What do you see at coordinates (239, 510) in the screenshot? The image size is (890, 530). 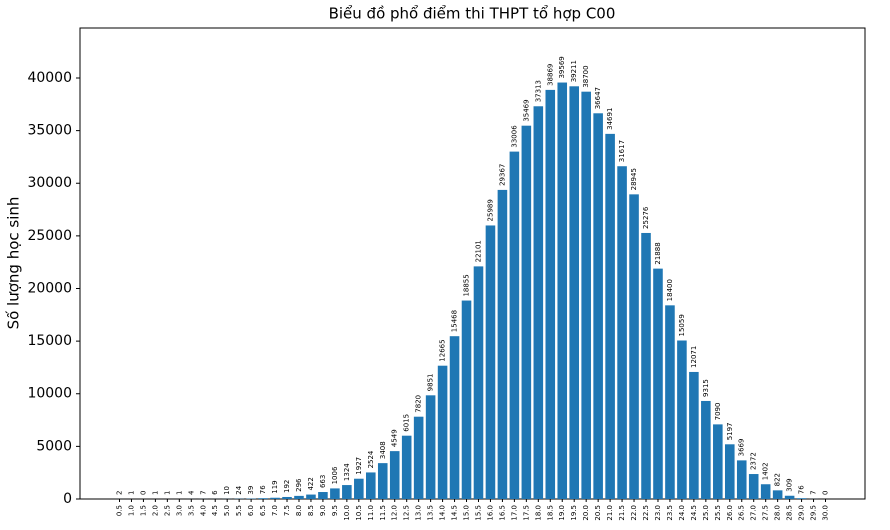 I see `x-tick-label: 5.5` at bounding box center [239, 510].